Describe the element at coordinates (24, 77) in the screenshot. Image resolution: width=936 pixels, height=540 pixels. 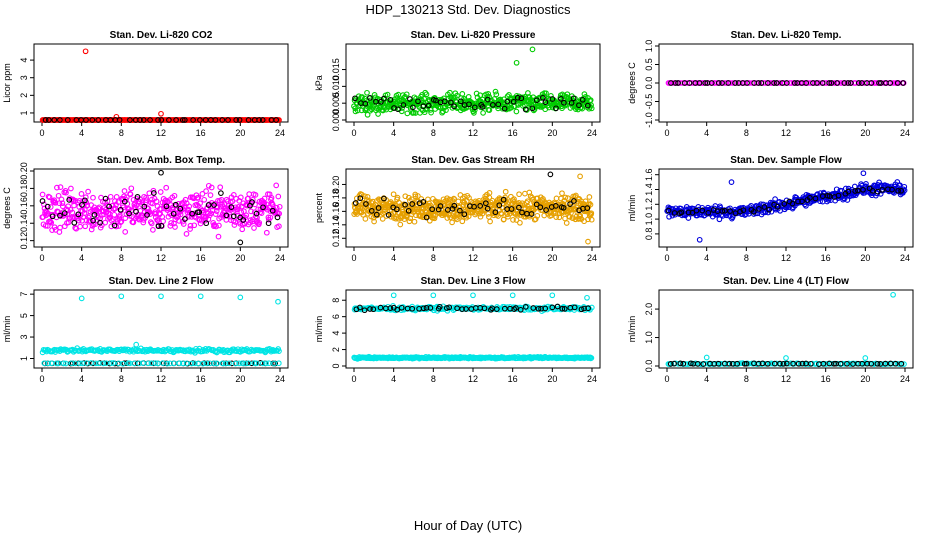
I see `y-tick-label: 3` at that location.